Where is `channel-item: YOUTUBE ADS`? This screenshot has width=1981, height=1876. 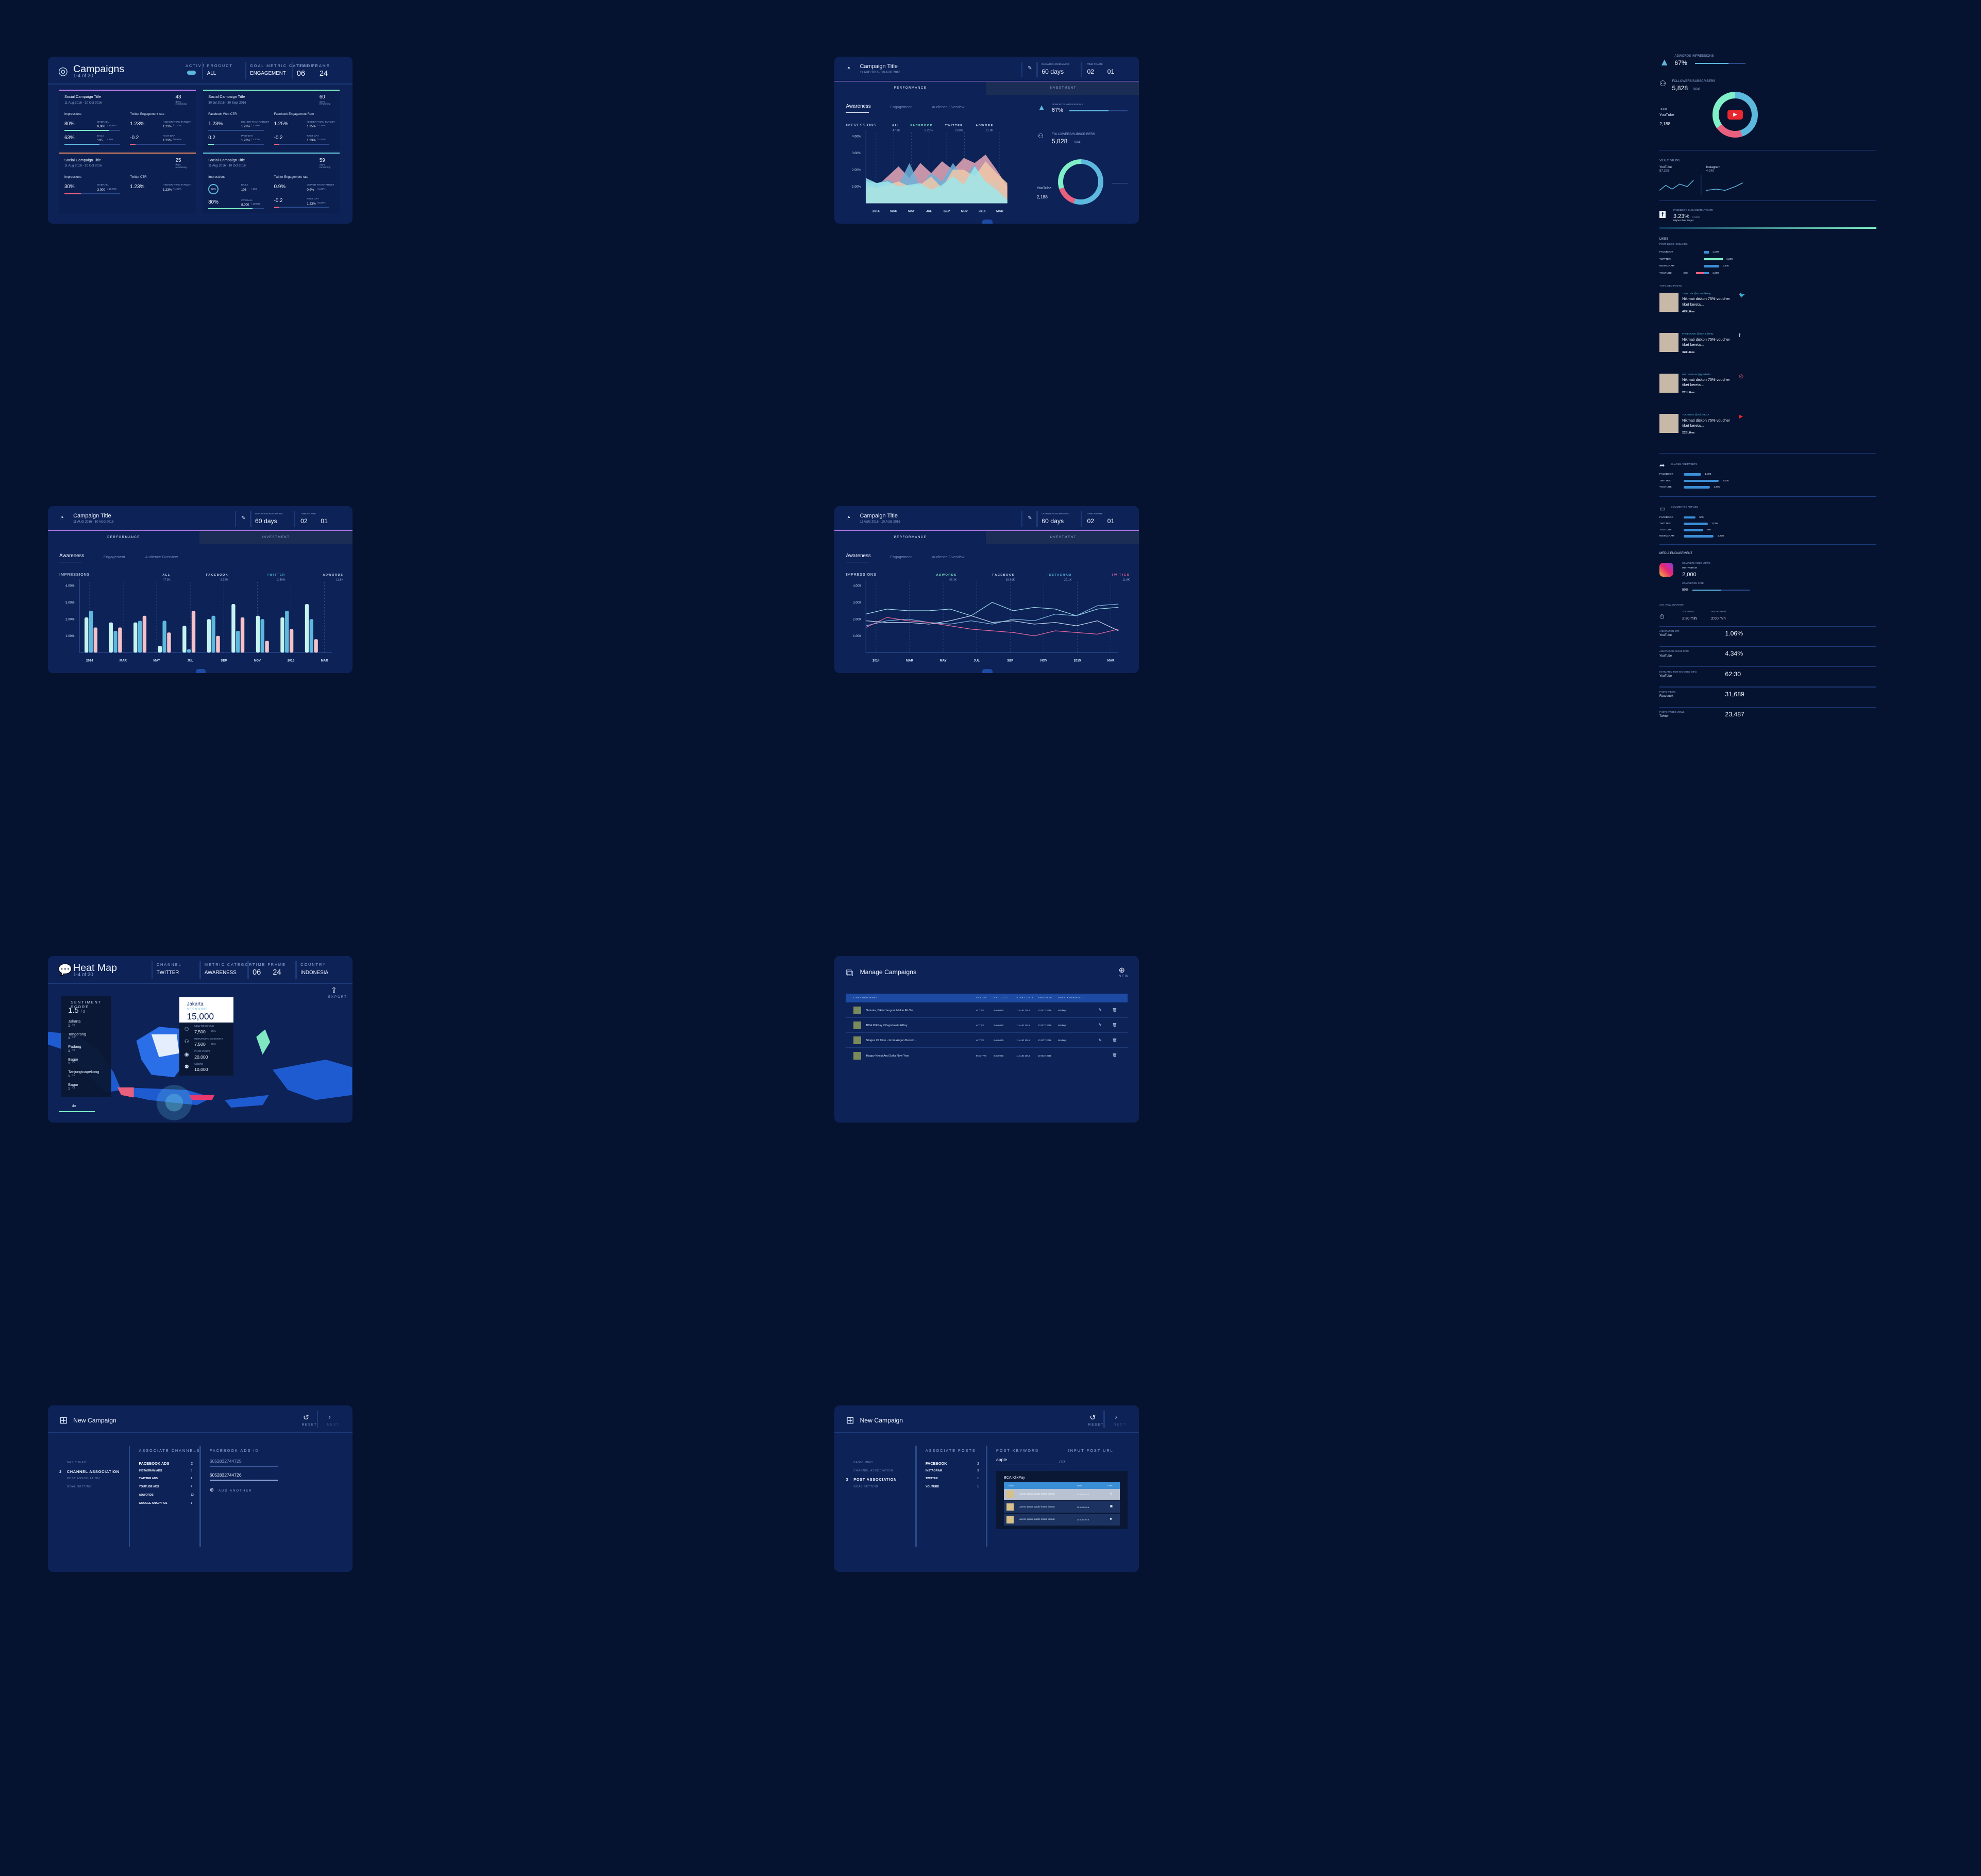
channel-item: YOUTUBE ADS is located at coordinates (149, 1487).